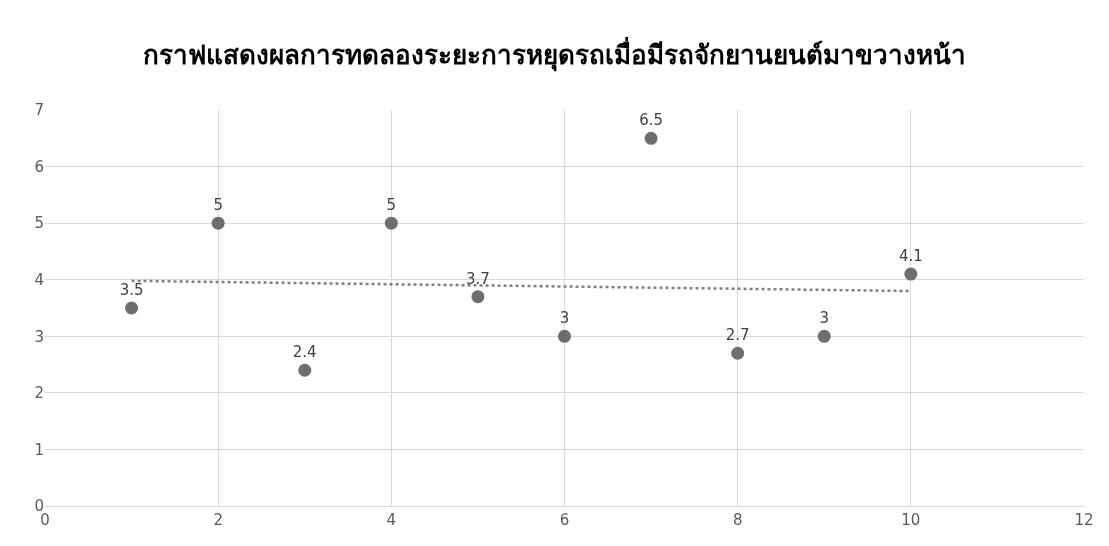  I want to click on data-label: 2.7, so click(737, 335).